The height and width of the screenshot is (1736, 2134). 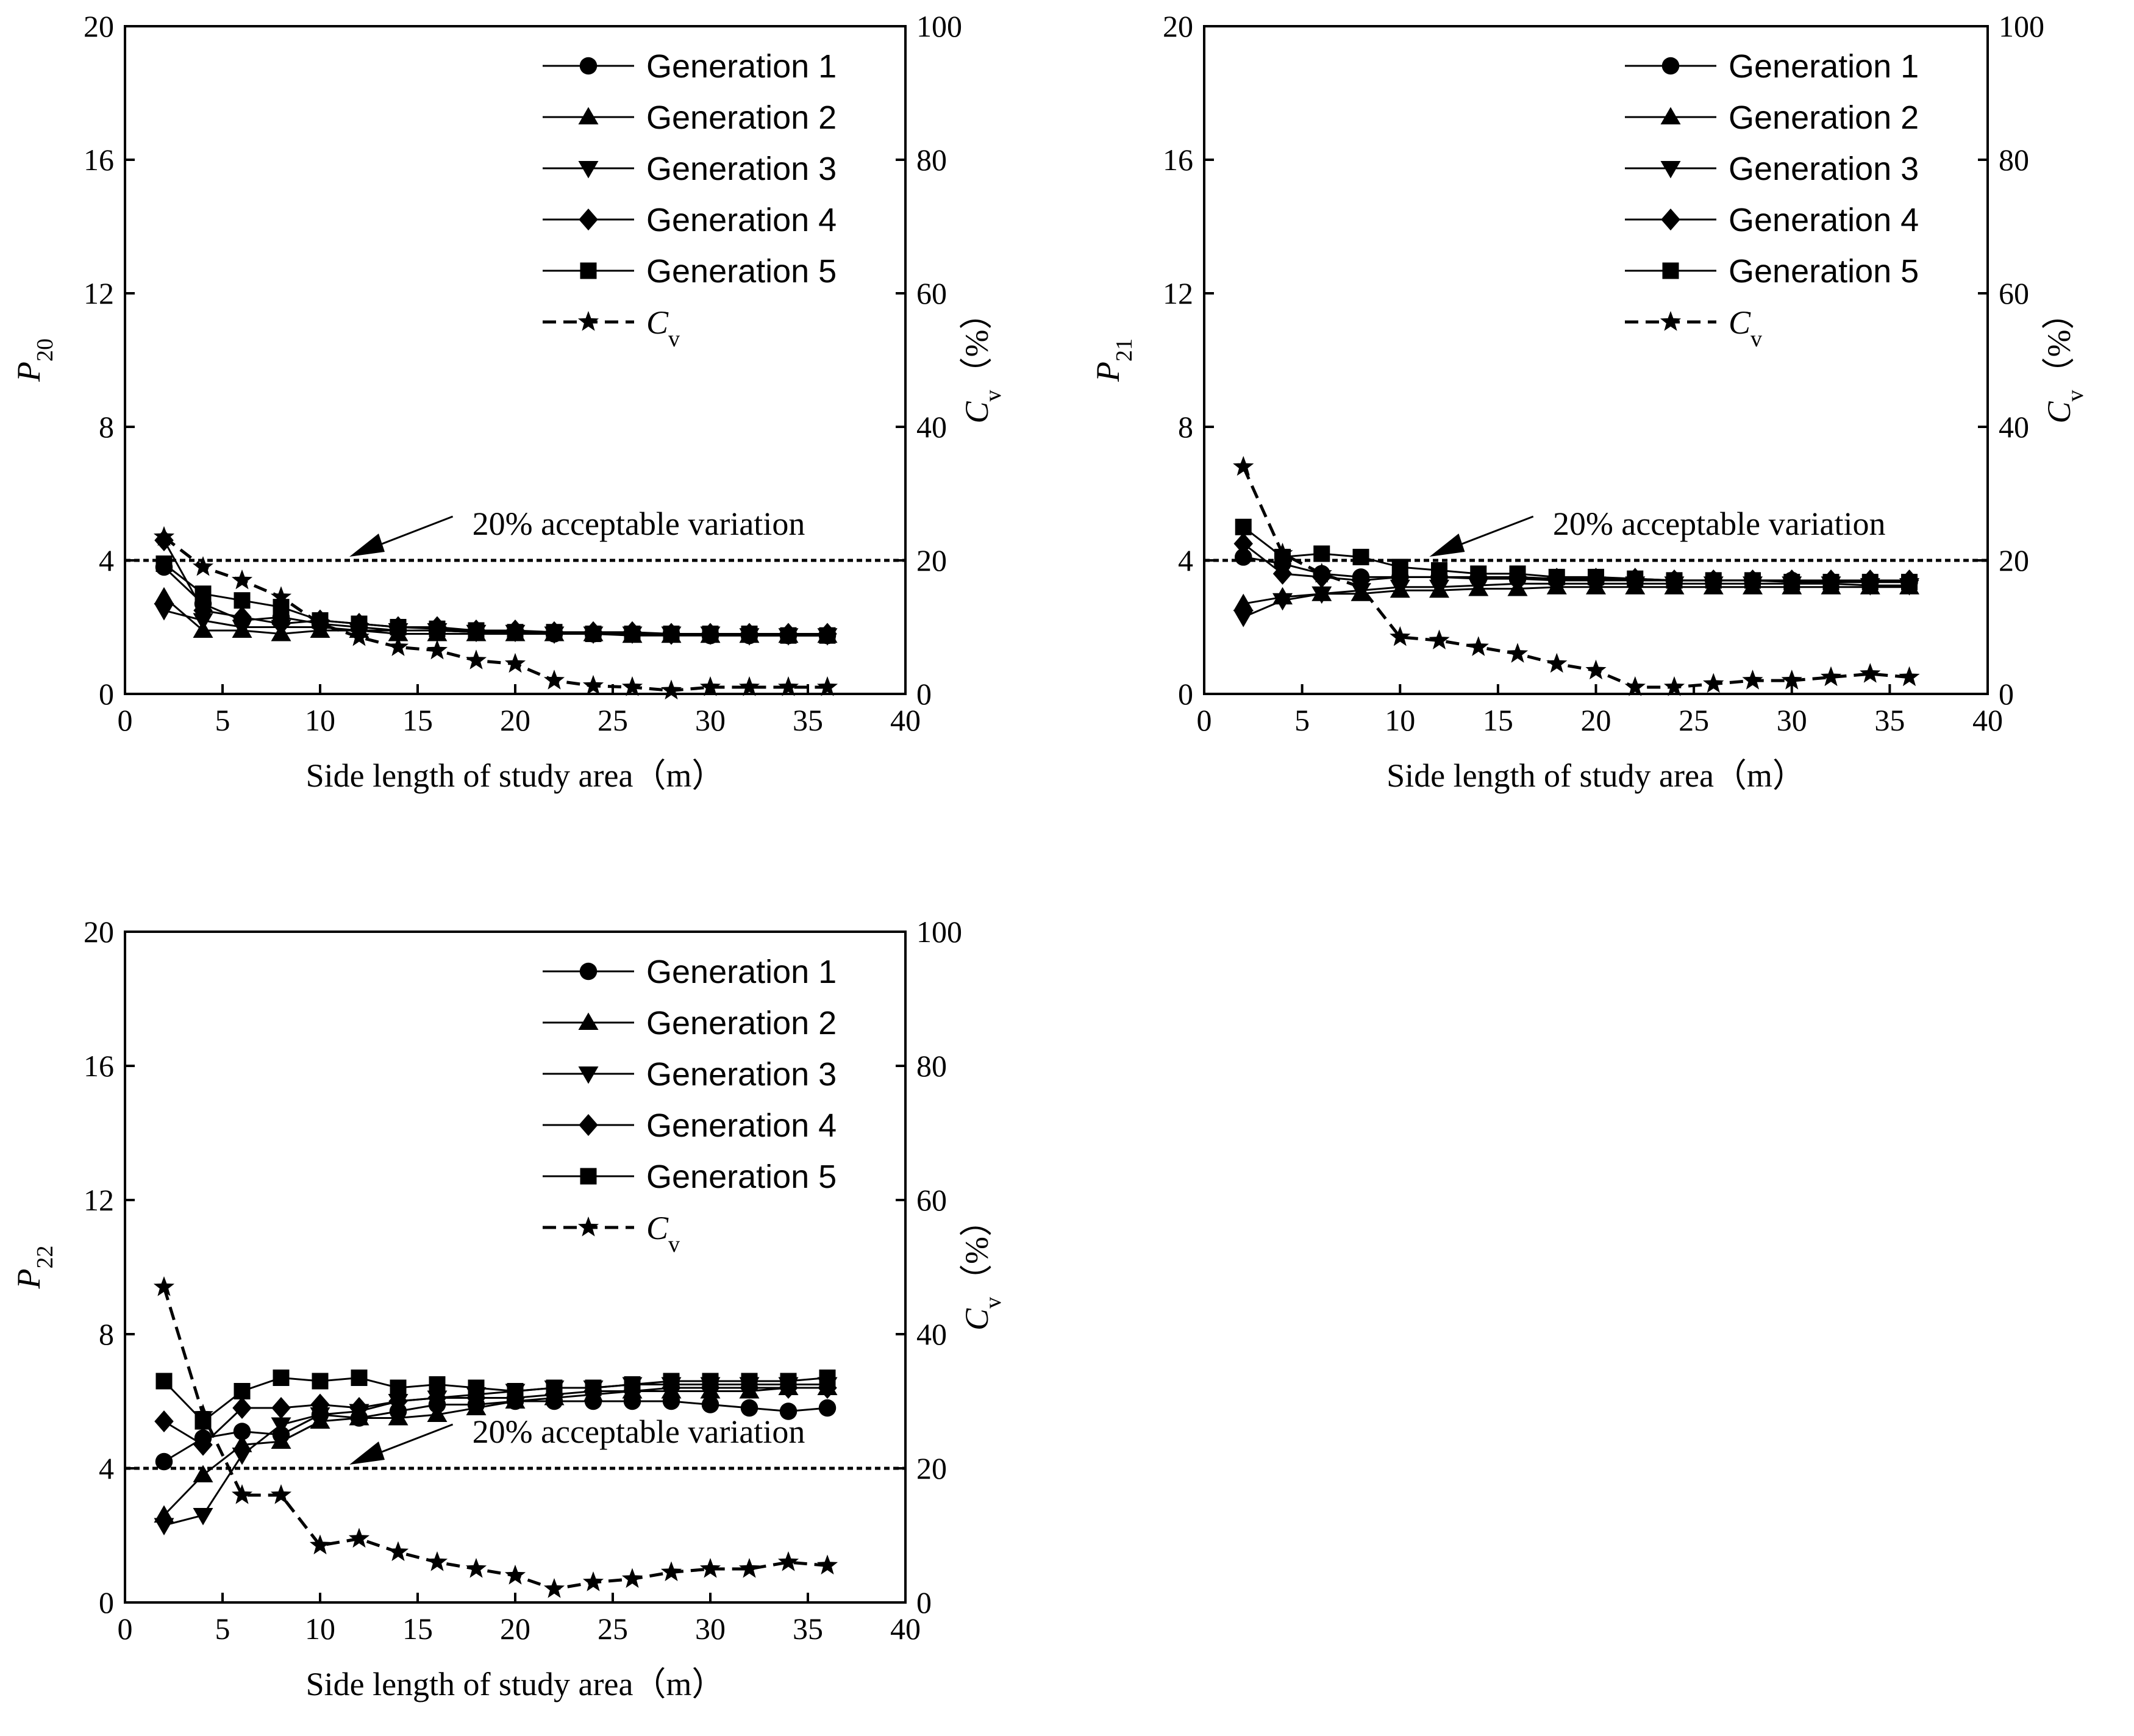 What do you see at coordinates (1596, 775) in the screenshot?
I see `x-axis-label: Side length of study area（m）` at bounding box center [1596, 775].